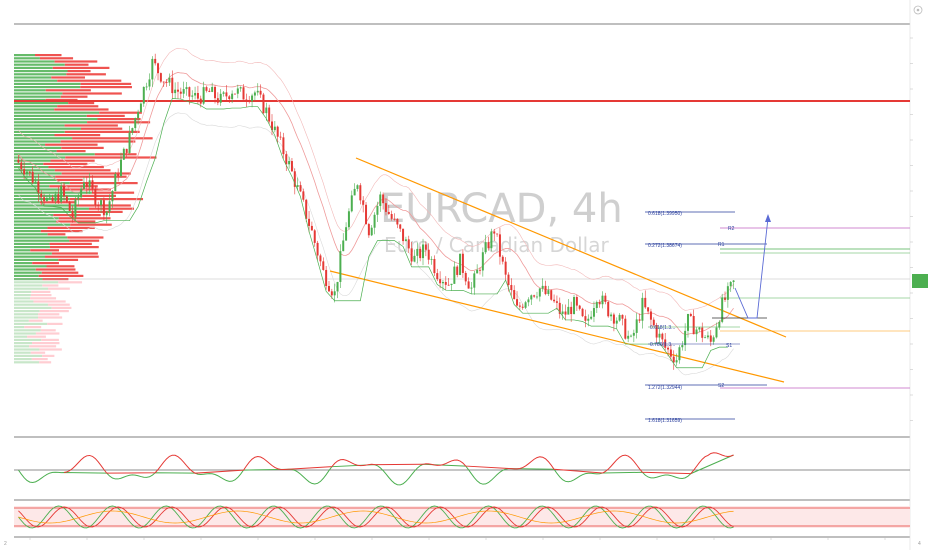 The width and height of the screenshot is (932, 550). What do you see at coordinates (918, 10) in the screenshot?
I see `settings-icon` at bounding box center [918, 10].